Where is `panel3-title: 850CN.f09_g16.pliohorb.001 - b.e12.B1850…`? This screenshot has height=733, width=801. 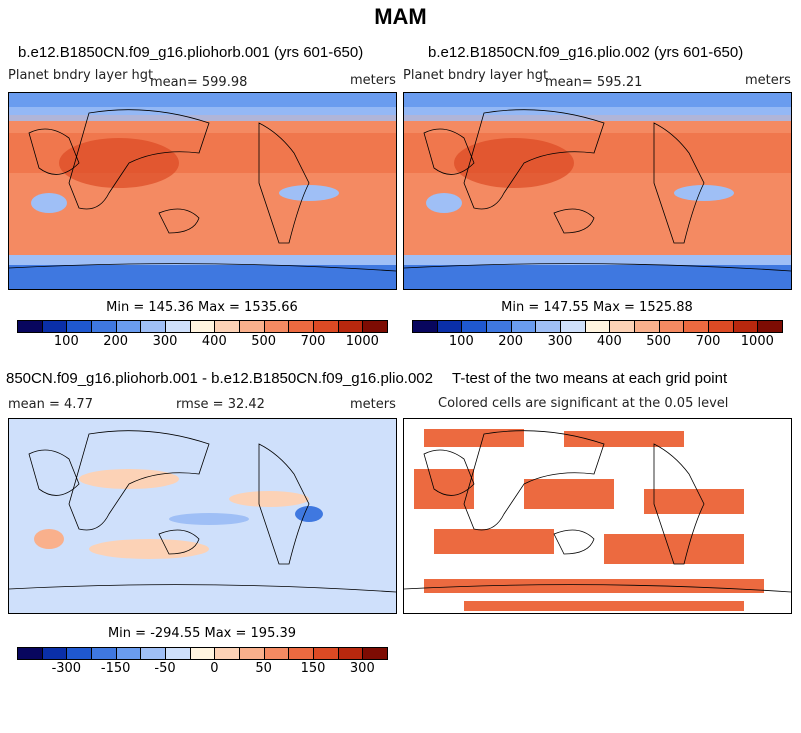 panel3-title: 850CN.f09_g16.pliohorb.001 - b.e12.B1850… is located at coordinates (219, 378).